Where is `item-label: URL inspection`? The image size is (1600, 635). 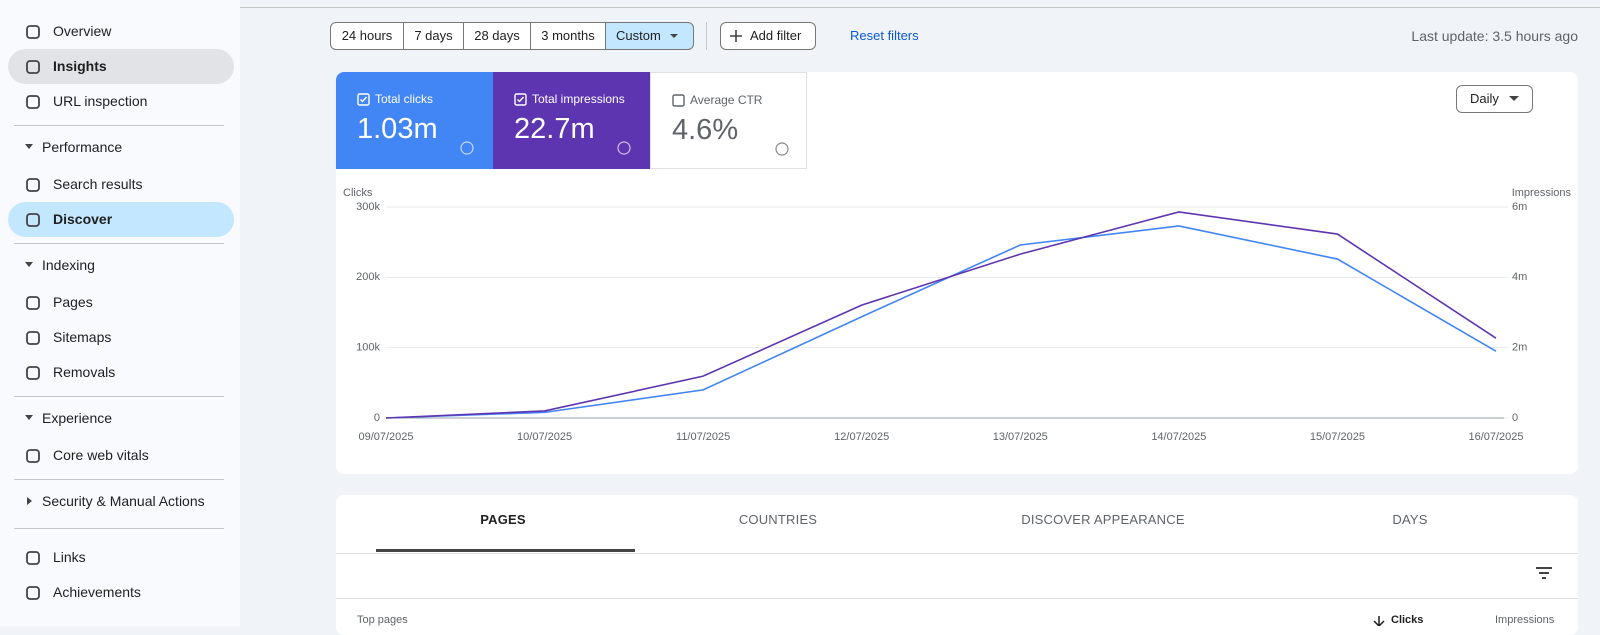
item-label: URL inspection is located at coordinates (100, 101).